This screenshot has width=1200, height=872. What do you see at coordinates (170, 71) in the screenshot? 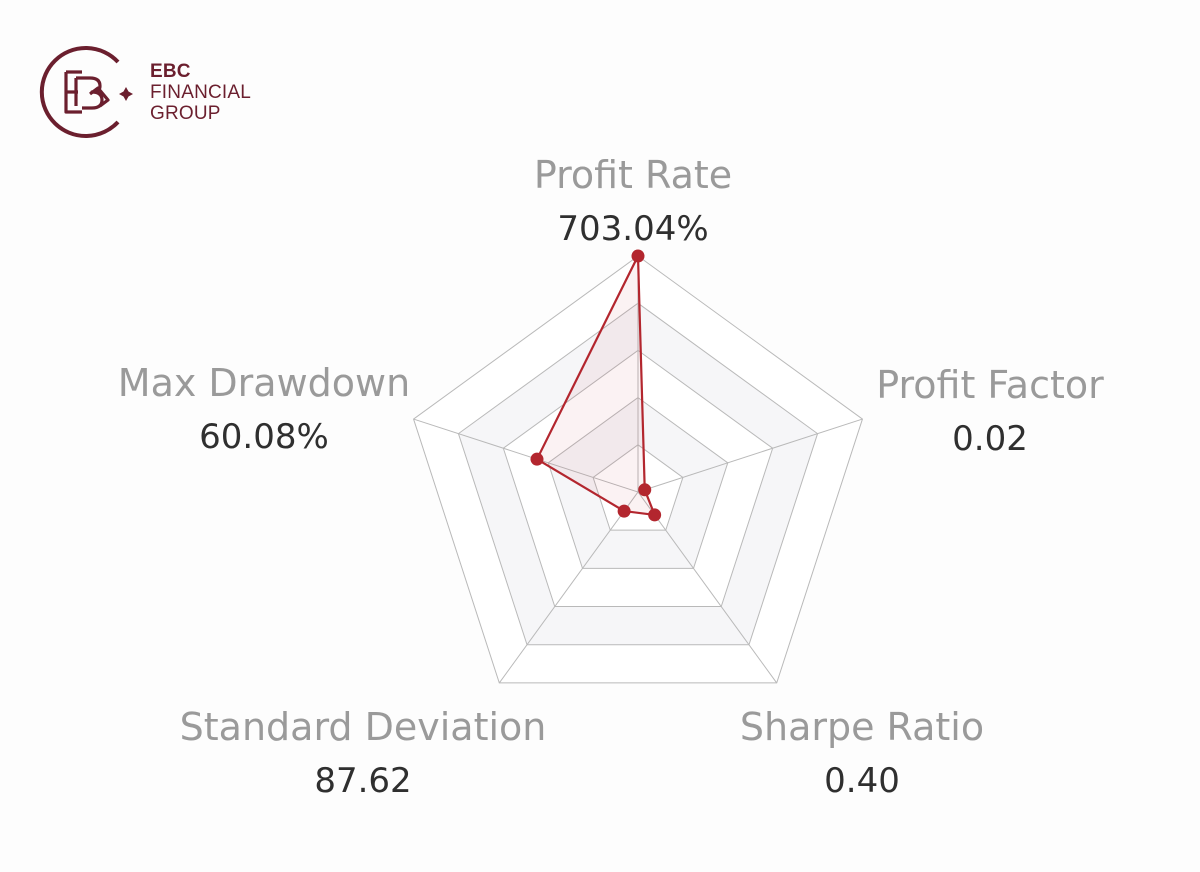
I see `brand-line-1: EBC` at bounding box center [170, 71].